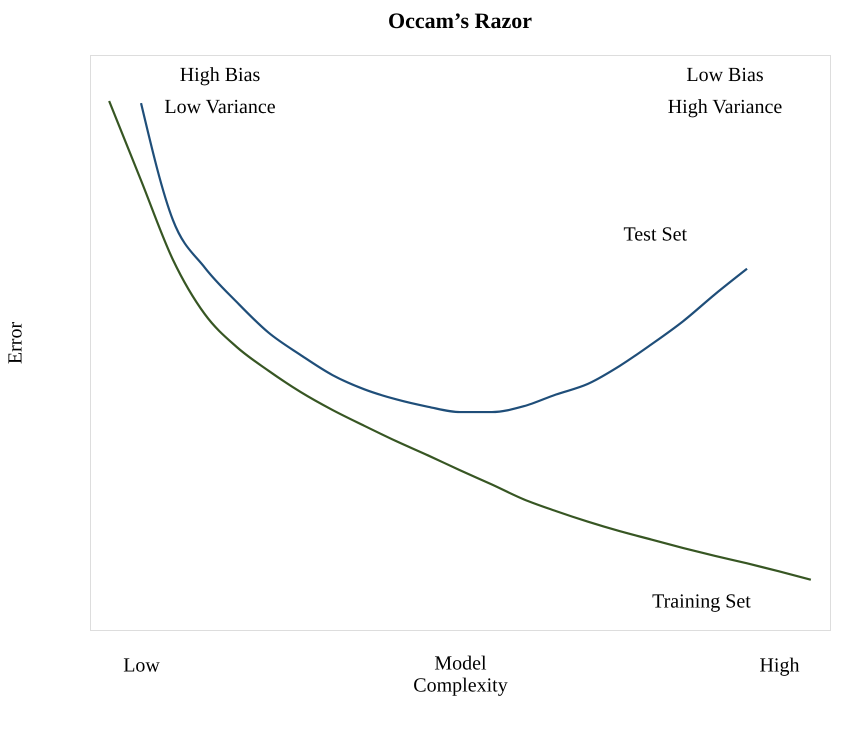 The height and width of the screenshot is (745, 856). I want to click on x-tick-label: High, so click(779, 665).